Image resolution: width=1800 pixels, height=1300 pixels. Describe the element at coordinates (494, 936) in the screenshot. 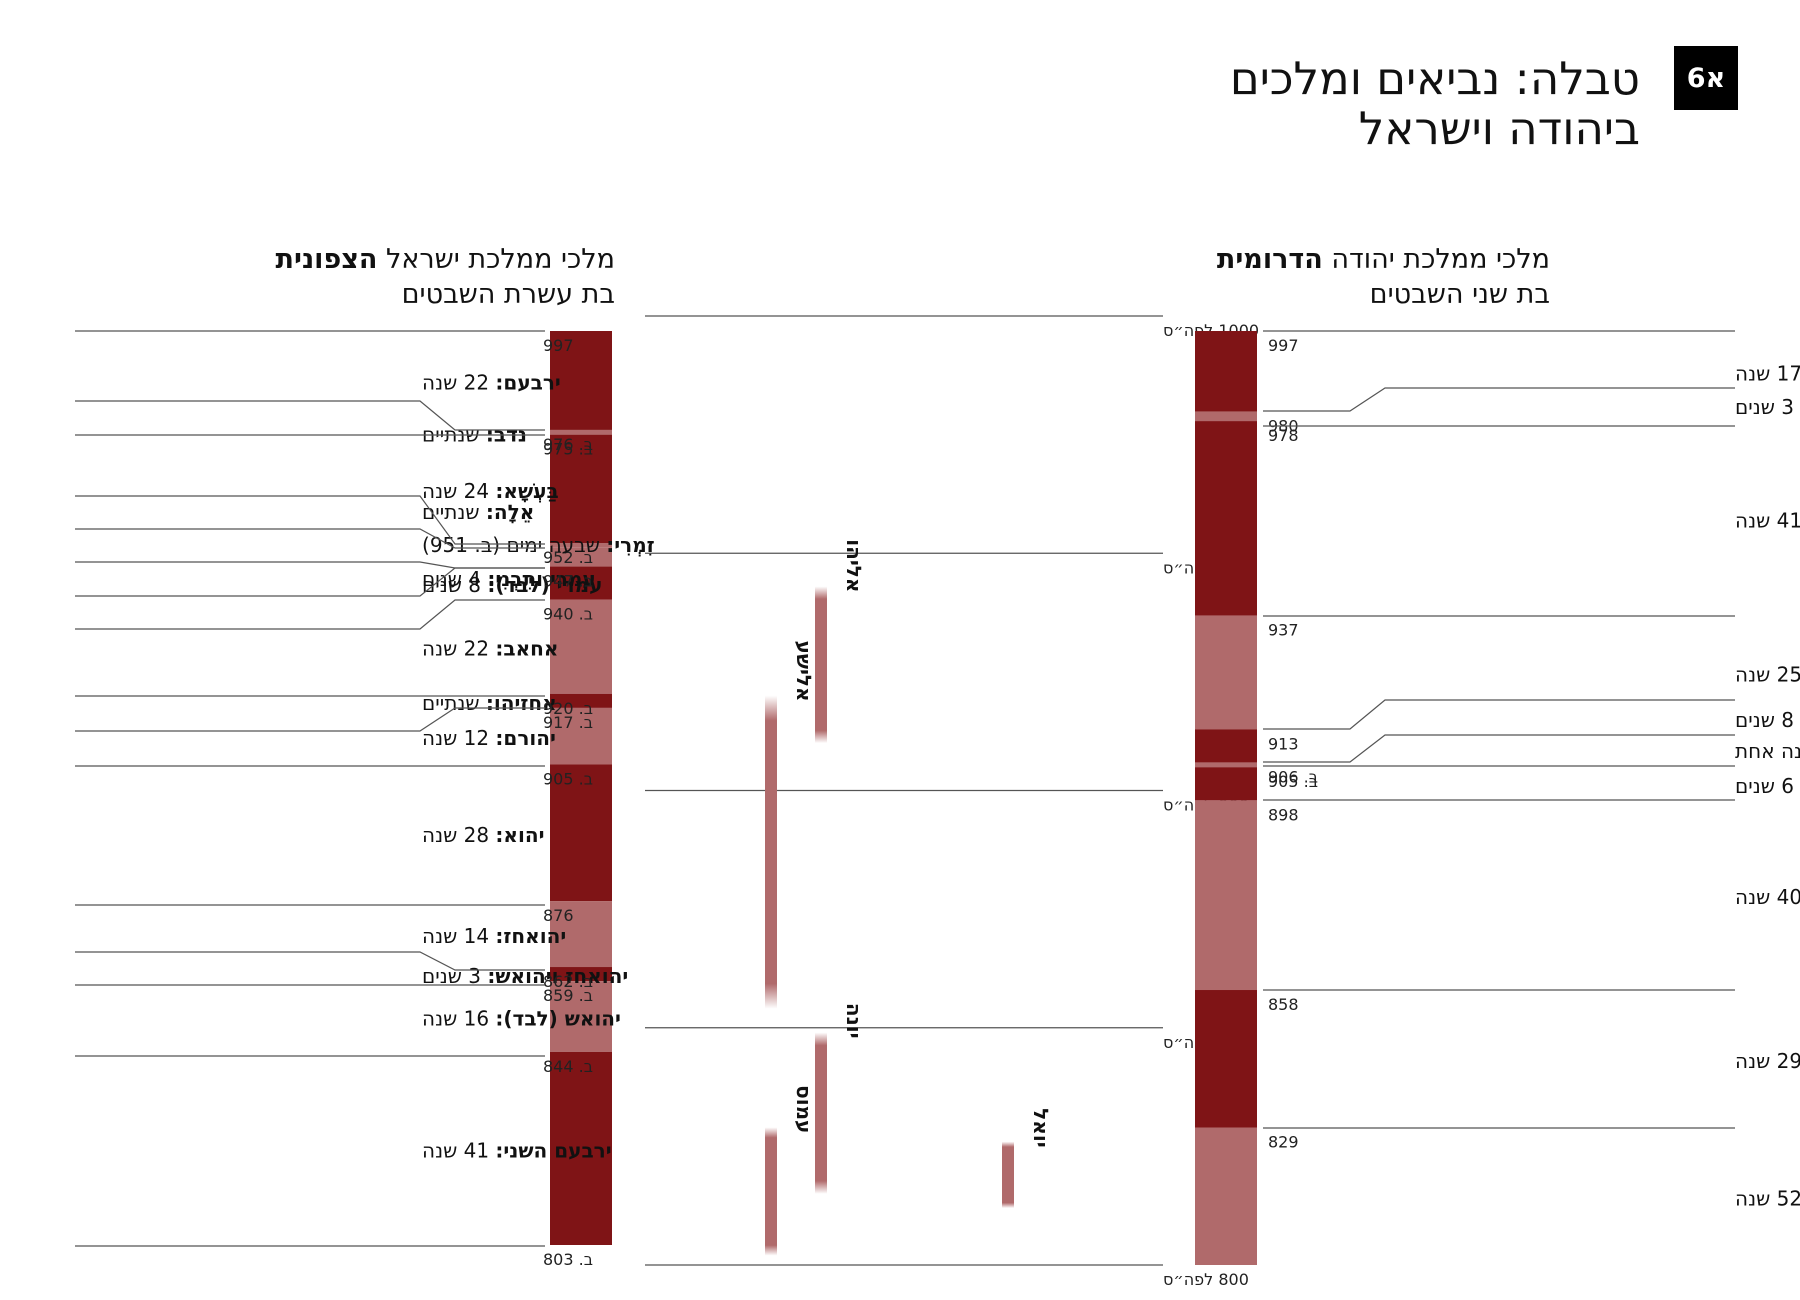

I see `israel-king-label: יהואחז: 14 שנה` at that location.